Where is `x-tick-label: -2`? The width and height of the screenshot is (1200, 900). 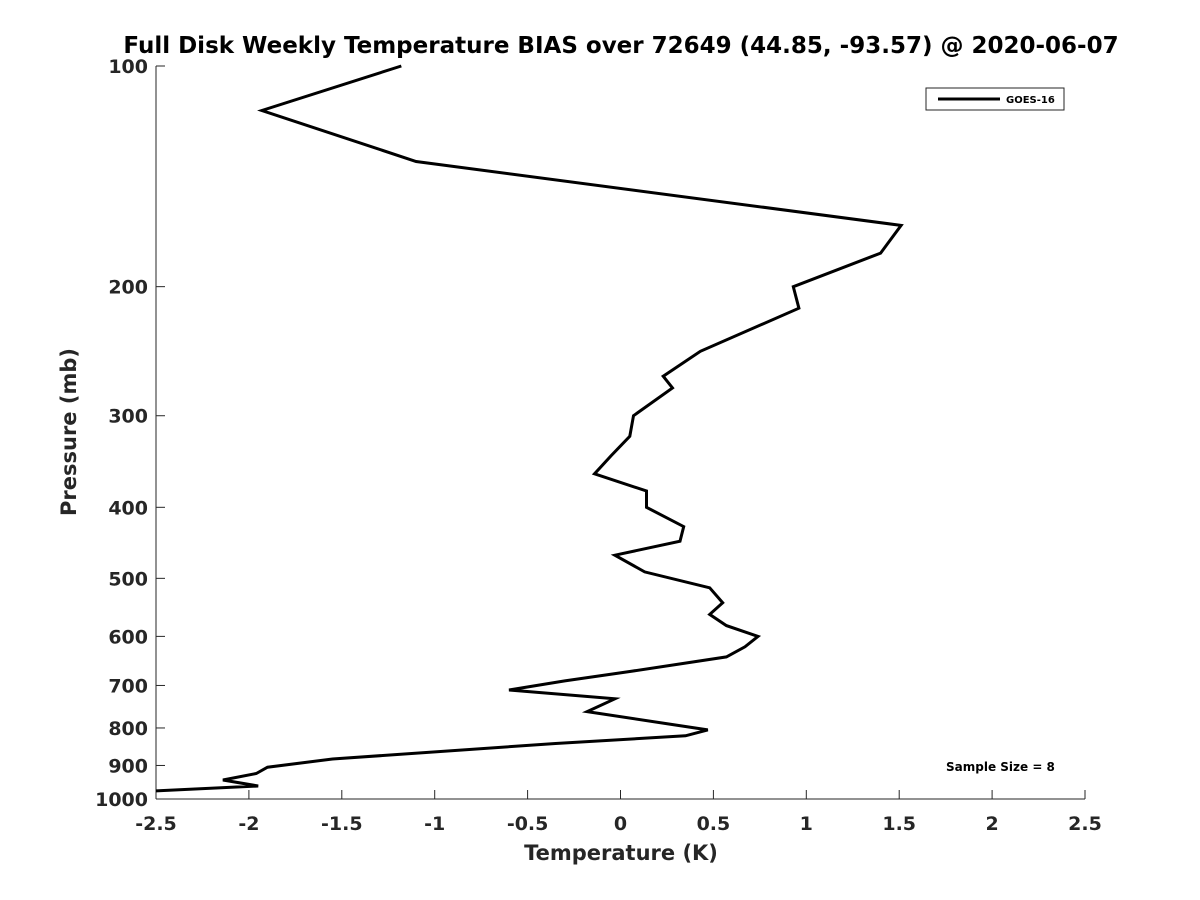 x-tick-label: -2 is located at coordinates (248, 824).